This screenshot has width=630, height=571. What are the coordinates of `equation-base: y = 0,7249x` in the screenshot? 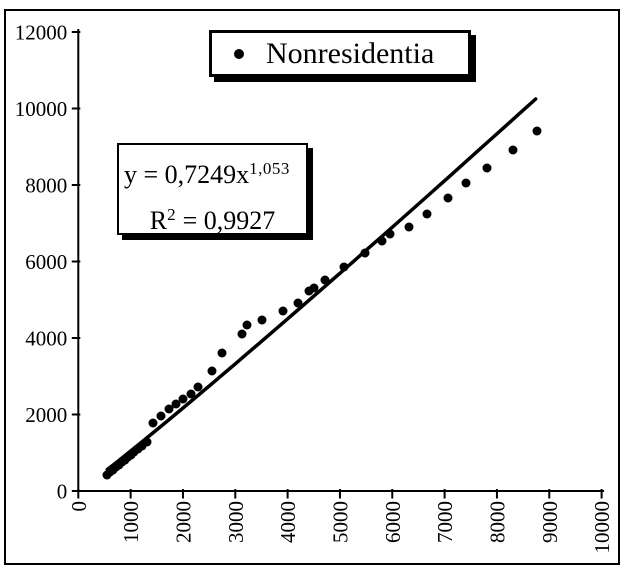 It's located at (187, 174).